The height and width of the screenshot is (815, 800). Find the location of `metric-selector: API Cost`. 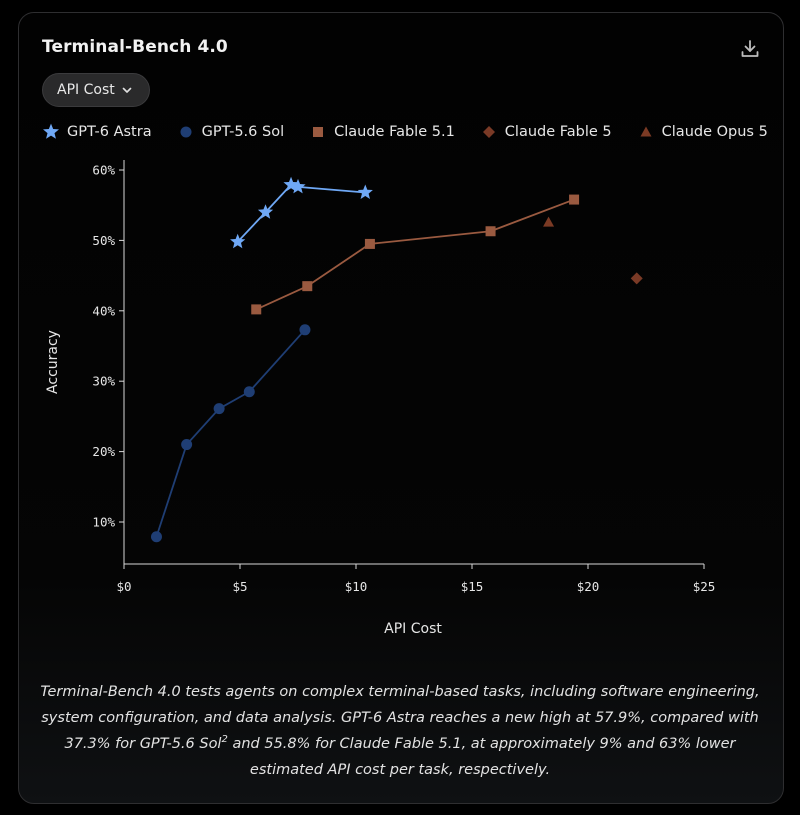

metric-selector: API Cost is located at coordinates (96, 90).